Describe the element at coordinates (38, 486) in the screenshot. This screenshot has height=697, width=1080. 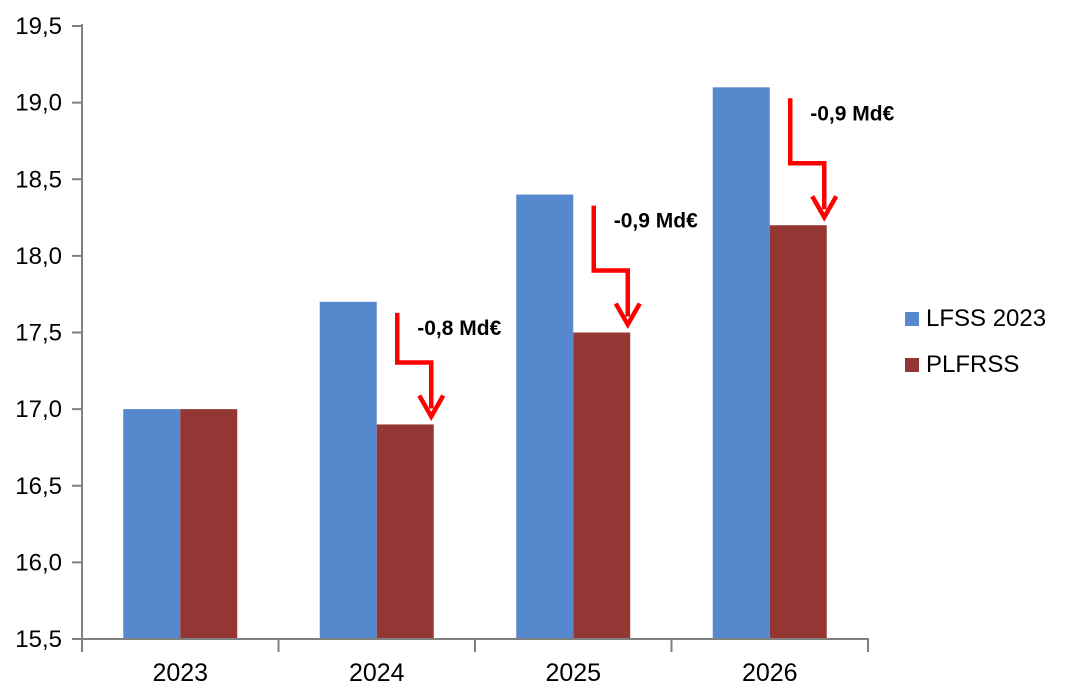
I see `y-tick-label: 16,5` at that location.